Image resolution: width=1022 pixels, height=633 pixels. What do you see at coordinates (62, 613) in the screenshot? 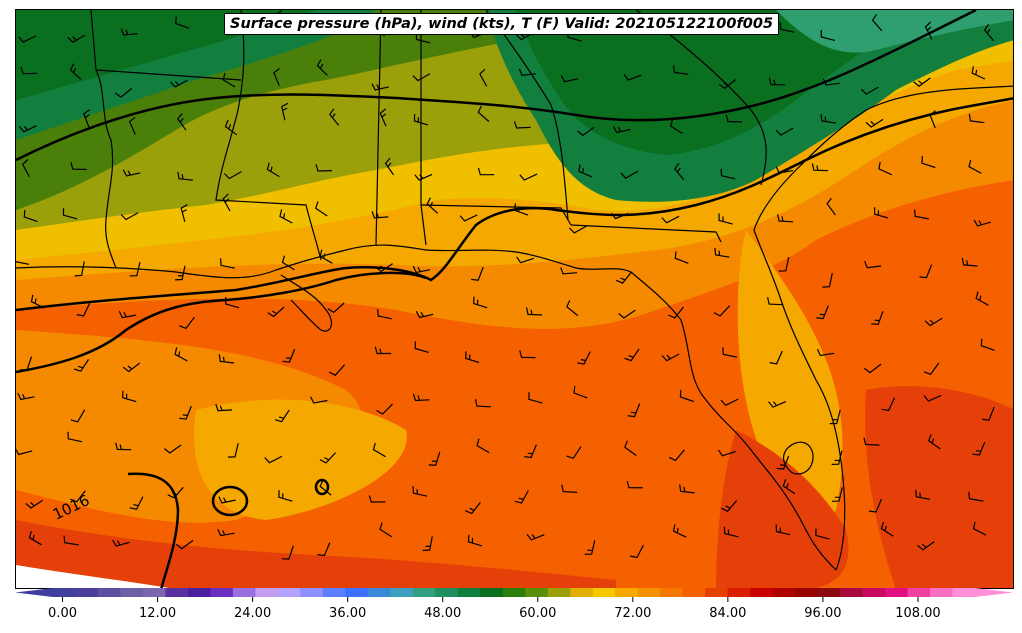
I see `colorbar-tick-label: 0.00` at bounding box center [62, 613].